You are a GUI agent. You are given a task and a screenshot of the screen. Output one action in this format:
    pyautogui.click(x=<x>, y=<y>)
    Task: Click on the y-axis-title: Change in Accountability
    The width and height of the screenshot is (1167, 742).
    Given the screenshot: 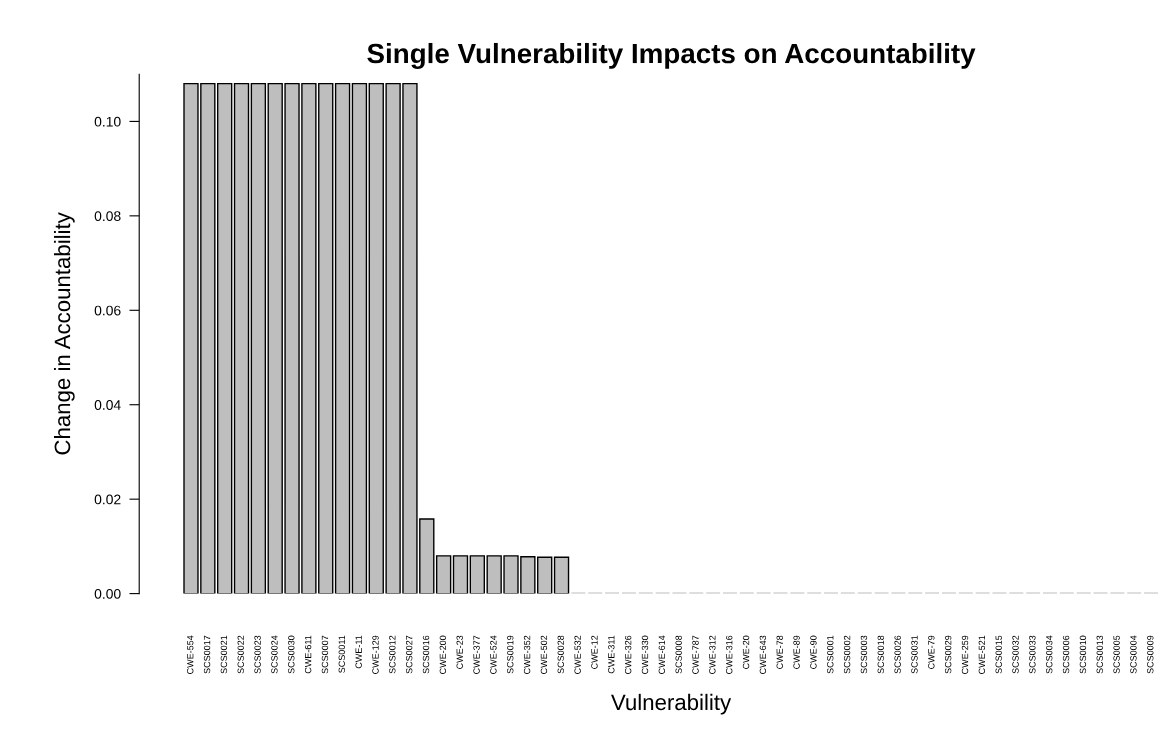 What is the action you would take?
    pyautogui.click(x=64, y=333)
    